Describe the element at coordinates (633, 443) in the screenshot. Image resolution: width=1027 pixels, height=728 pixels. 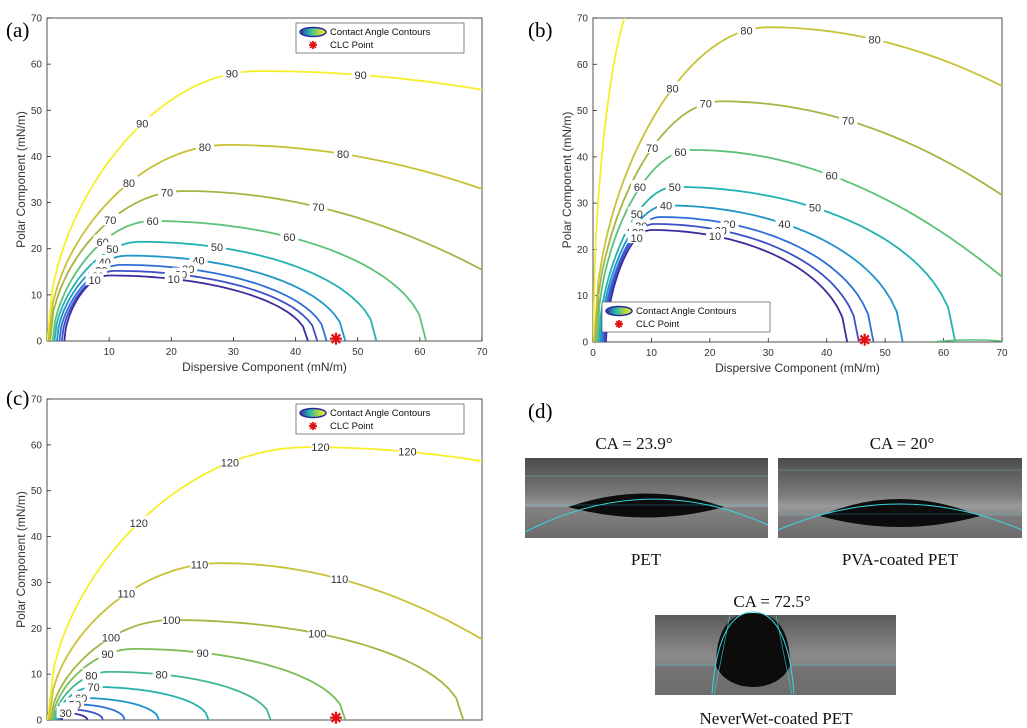
I see `sample-pet-ca-text: CA = 23.9°` at that location.